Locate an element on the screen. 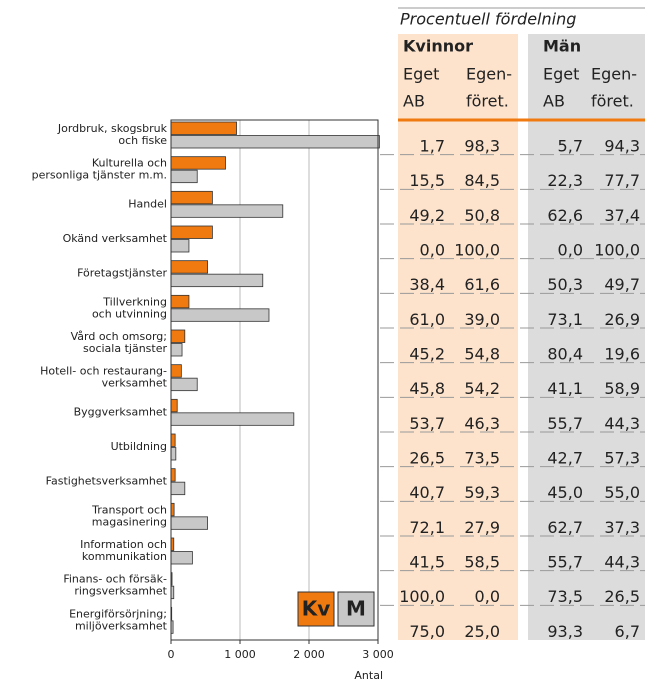 This screenshot has height=682, width=648. category-label-line: Fastighetsverksamhet is located at coordinates (107, 481).